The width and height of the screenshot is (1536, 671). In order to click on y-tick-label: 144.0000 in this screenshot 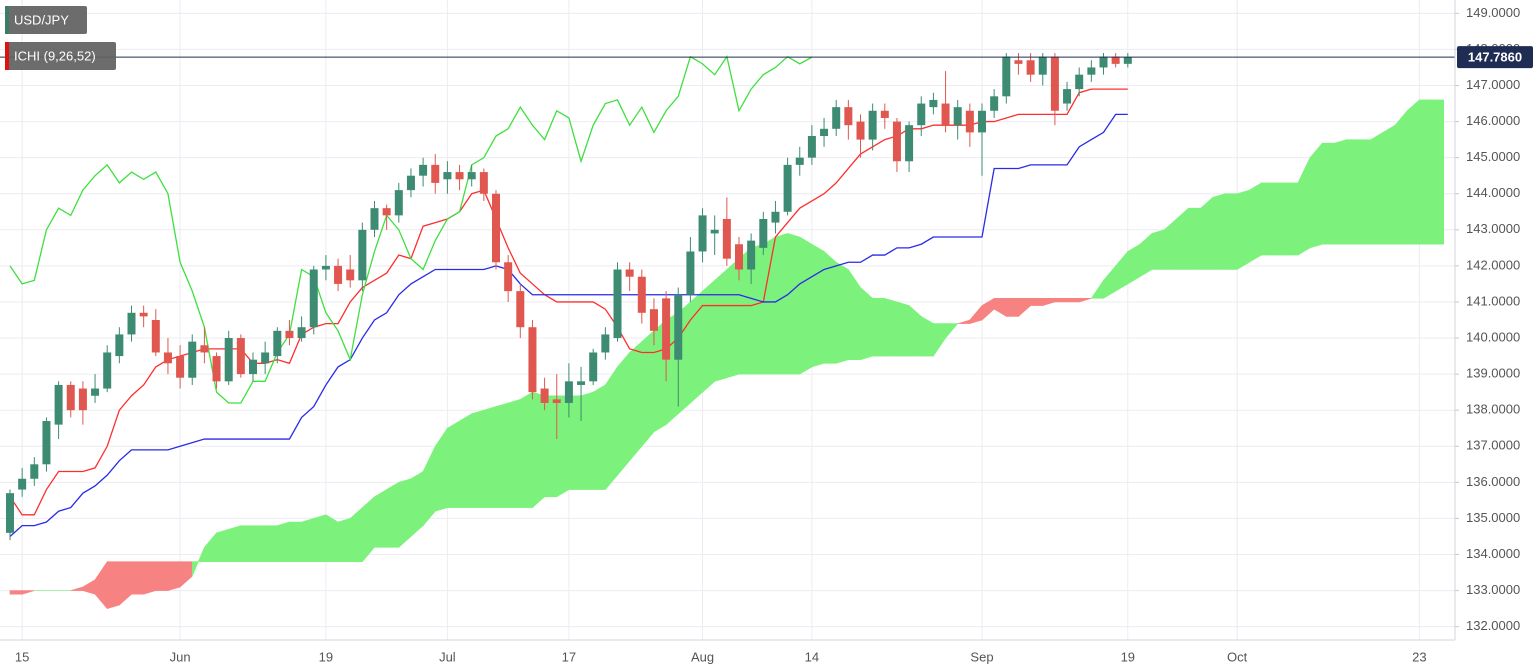, I will do `click(1493, 192)`.